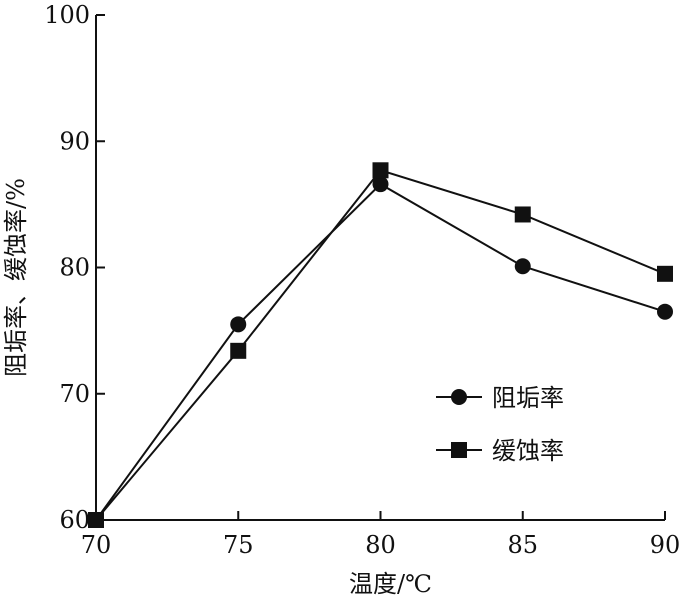 The height and width of the screenshot is (606, 700). What do you see at coordinates (74, 268) in the screenshot?
I see `y-tick-label: 80` at bounding box center [74, 268].